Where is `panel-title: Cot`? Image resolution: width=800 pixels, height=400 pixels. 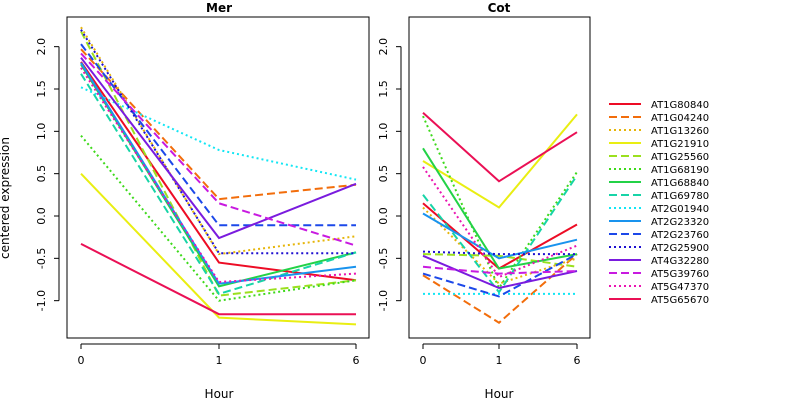 panel-title: Cot is located at coordinates (499, 8).